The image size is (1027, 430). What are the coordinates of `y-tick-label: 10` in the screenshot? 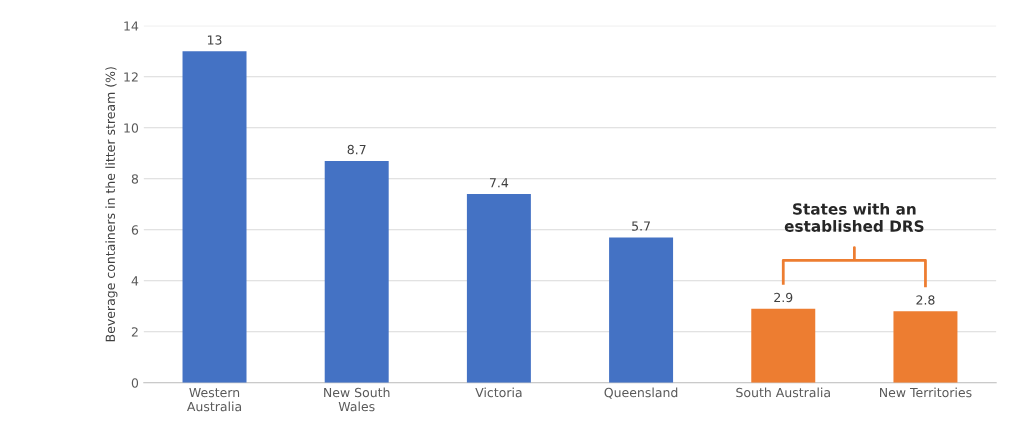 It's located at (131, 128).